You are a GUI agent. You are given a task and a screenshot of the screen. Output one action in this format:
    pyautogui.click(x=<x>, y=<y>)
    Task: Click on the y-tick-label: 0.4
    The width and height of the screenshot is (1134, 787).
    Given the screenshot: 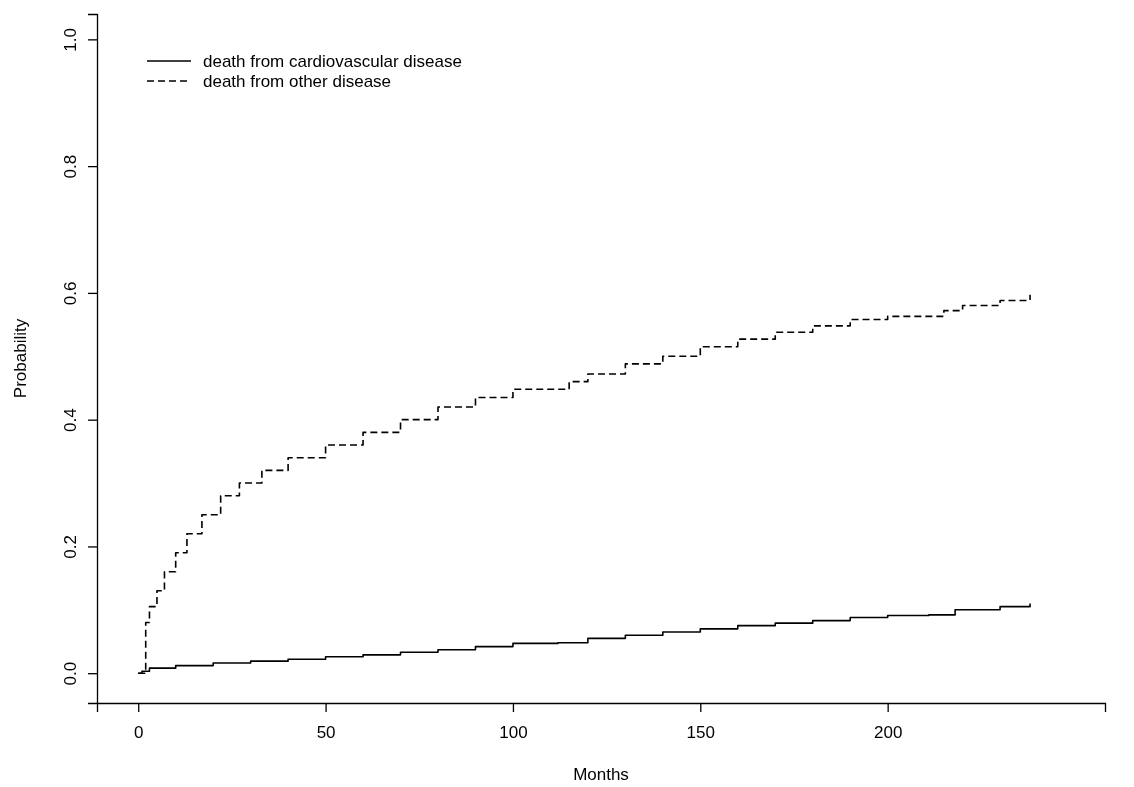 What is the action you would take?
    pyautogui.click(x=70, y=420)
    